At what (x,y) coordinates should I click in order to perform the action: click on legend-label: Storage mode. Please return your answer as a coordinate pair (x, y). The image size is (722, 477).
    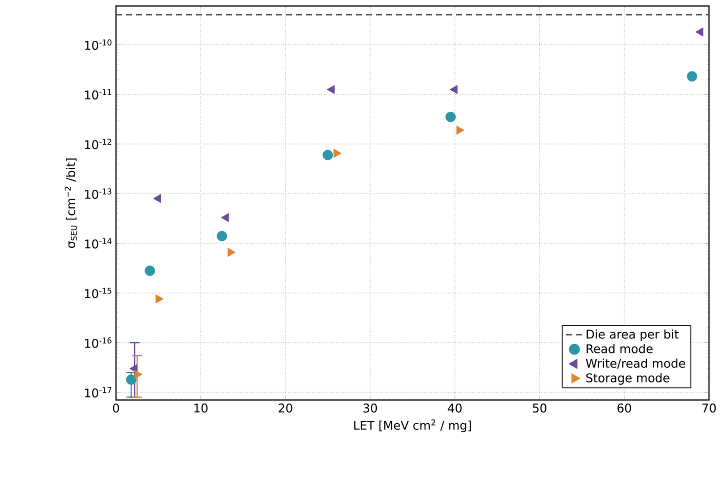
    Looking at the image, I should click on (628, 379).